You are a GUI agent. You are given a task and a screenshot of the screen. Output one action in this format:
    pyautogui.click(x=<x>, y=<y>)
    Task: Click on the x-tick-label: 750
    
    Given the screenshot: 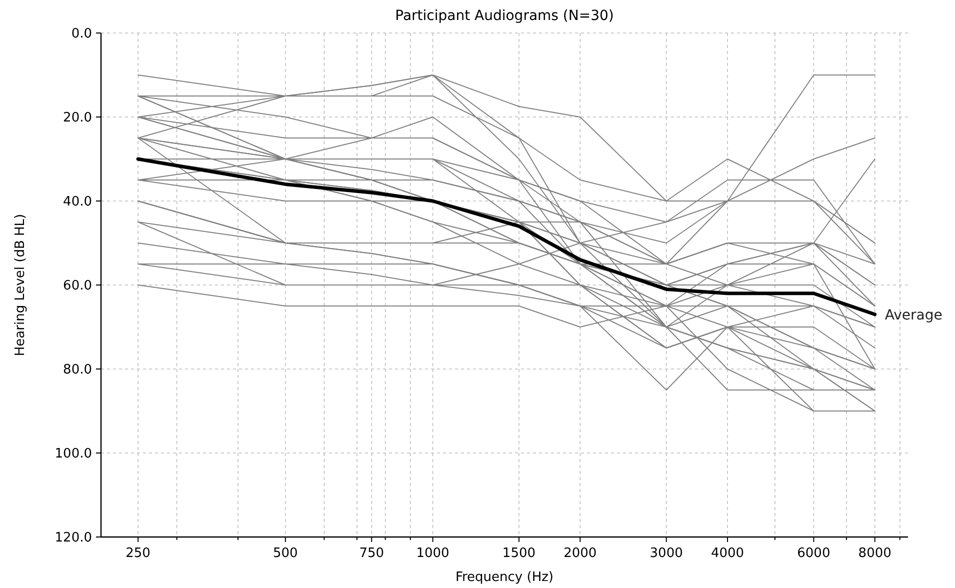 What is the action you would take?
    pyautogui.click(x=371, y=553)
    